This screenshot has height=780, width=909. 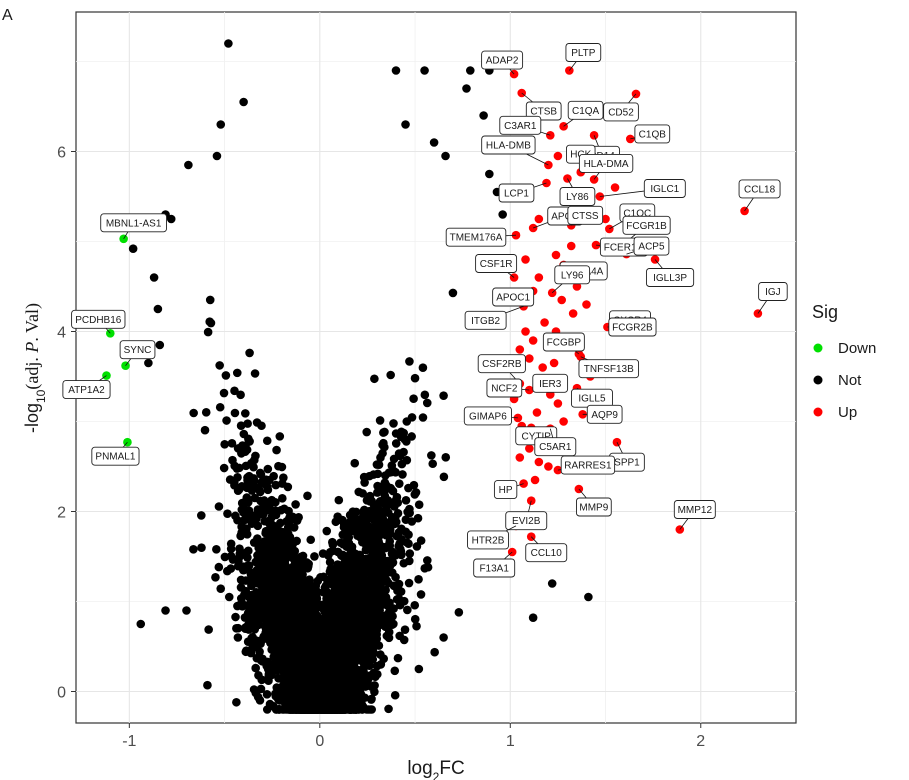 I want to click on gene-label-group: EVI2B, so click(x=526, y=515).